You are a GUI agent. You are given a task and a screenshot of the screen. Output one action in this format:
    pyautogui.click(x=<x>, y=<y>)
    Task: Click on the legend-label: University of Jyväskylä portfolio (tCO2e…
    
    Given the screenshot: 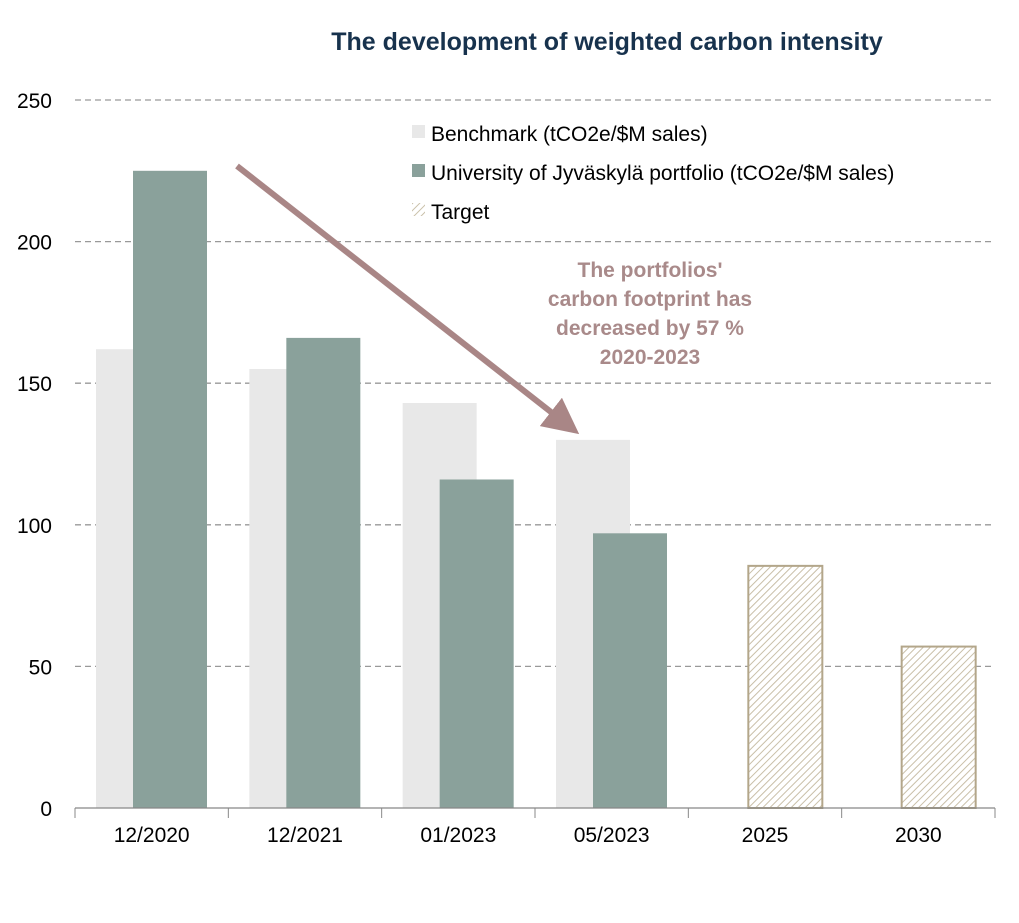 What is the action you would take?
    pyautogui.click(x=662, y=173)
    